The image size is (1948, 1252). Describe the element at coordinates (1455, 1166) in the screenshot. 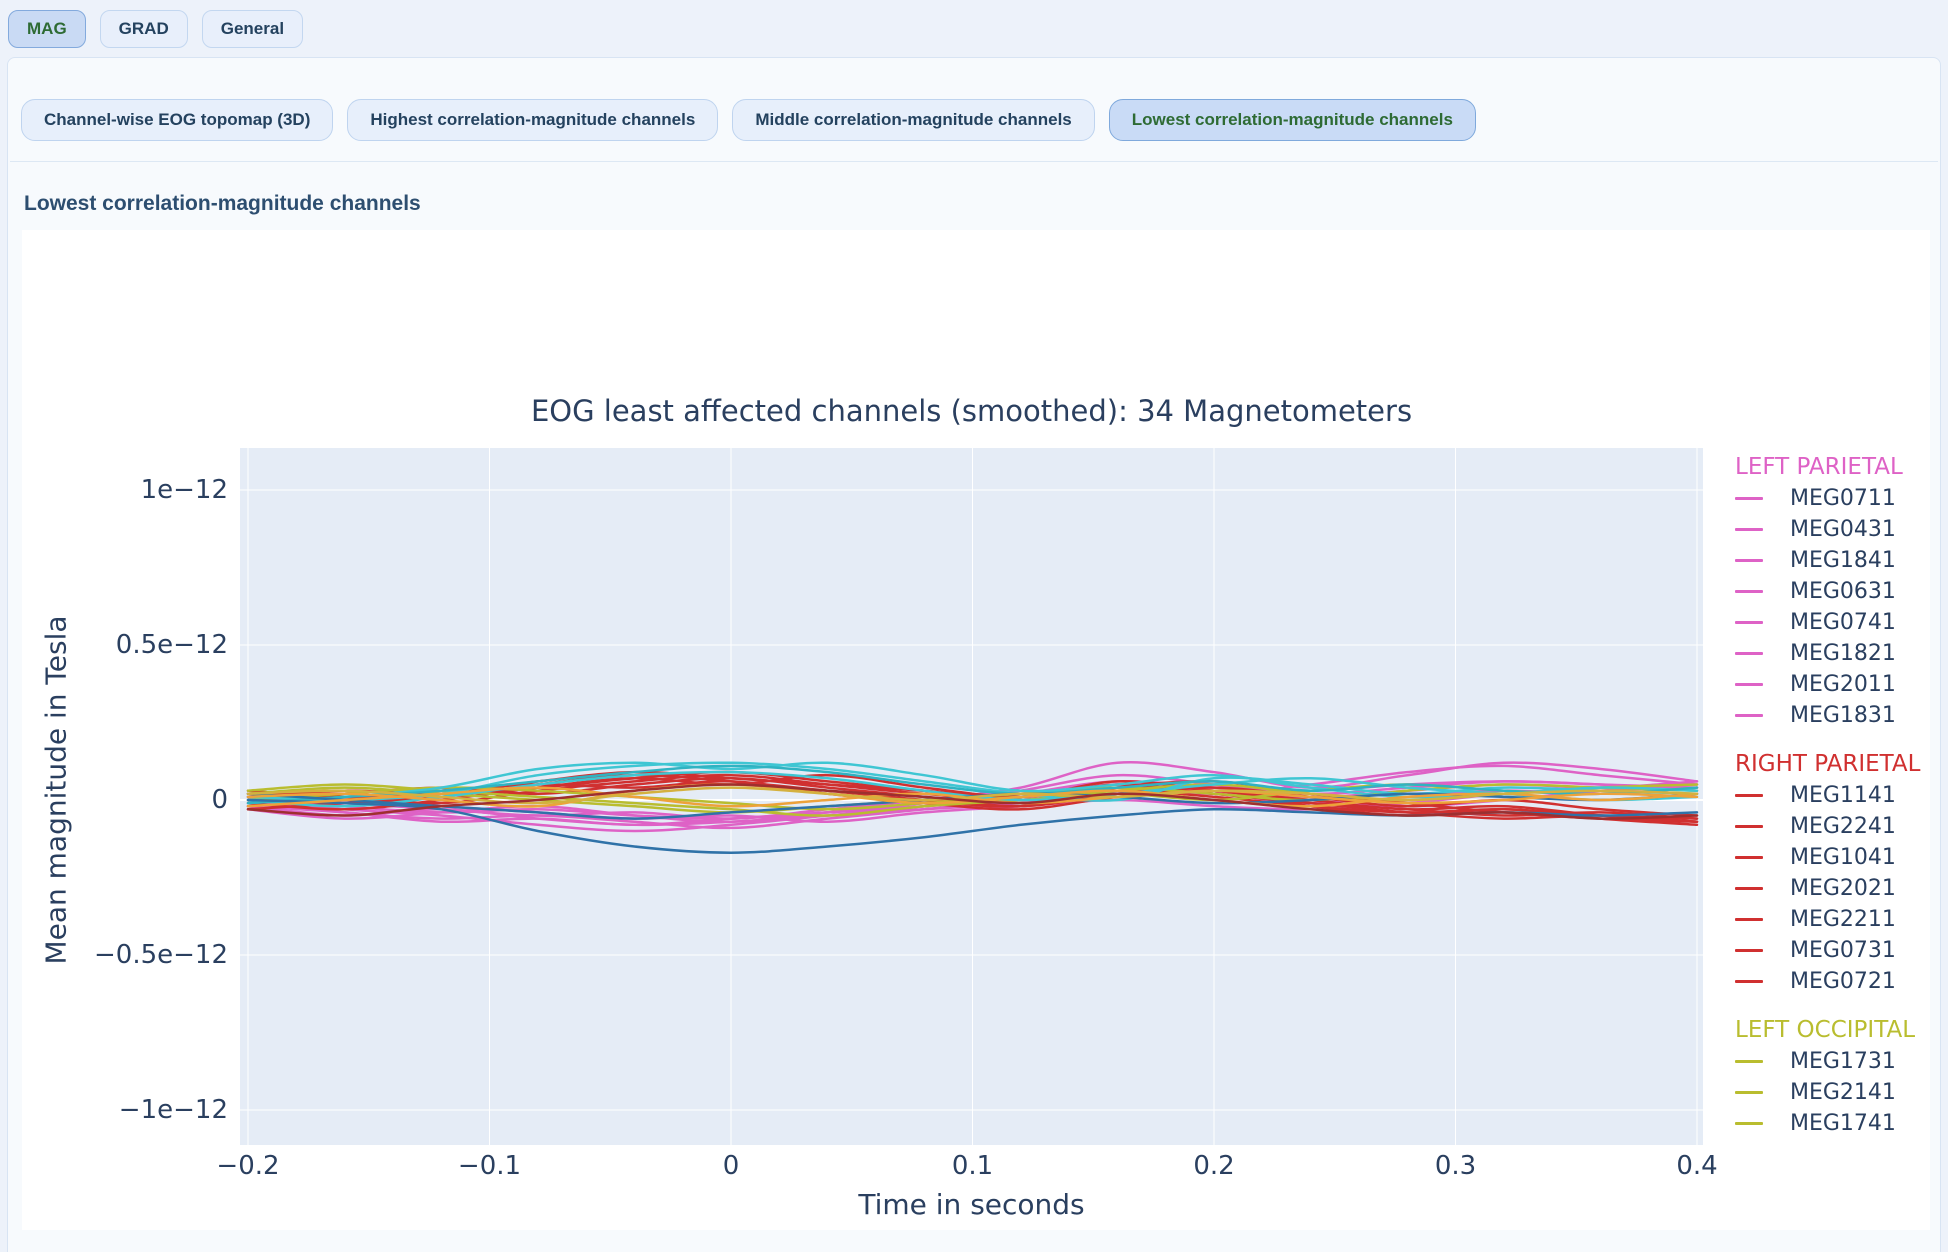

I see `x-tick-label: 0.3` at that location.